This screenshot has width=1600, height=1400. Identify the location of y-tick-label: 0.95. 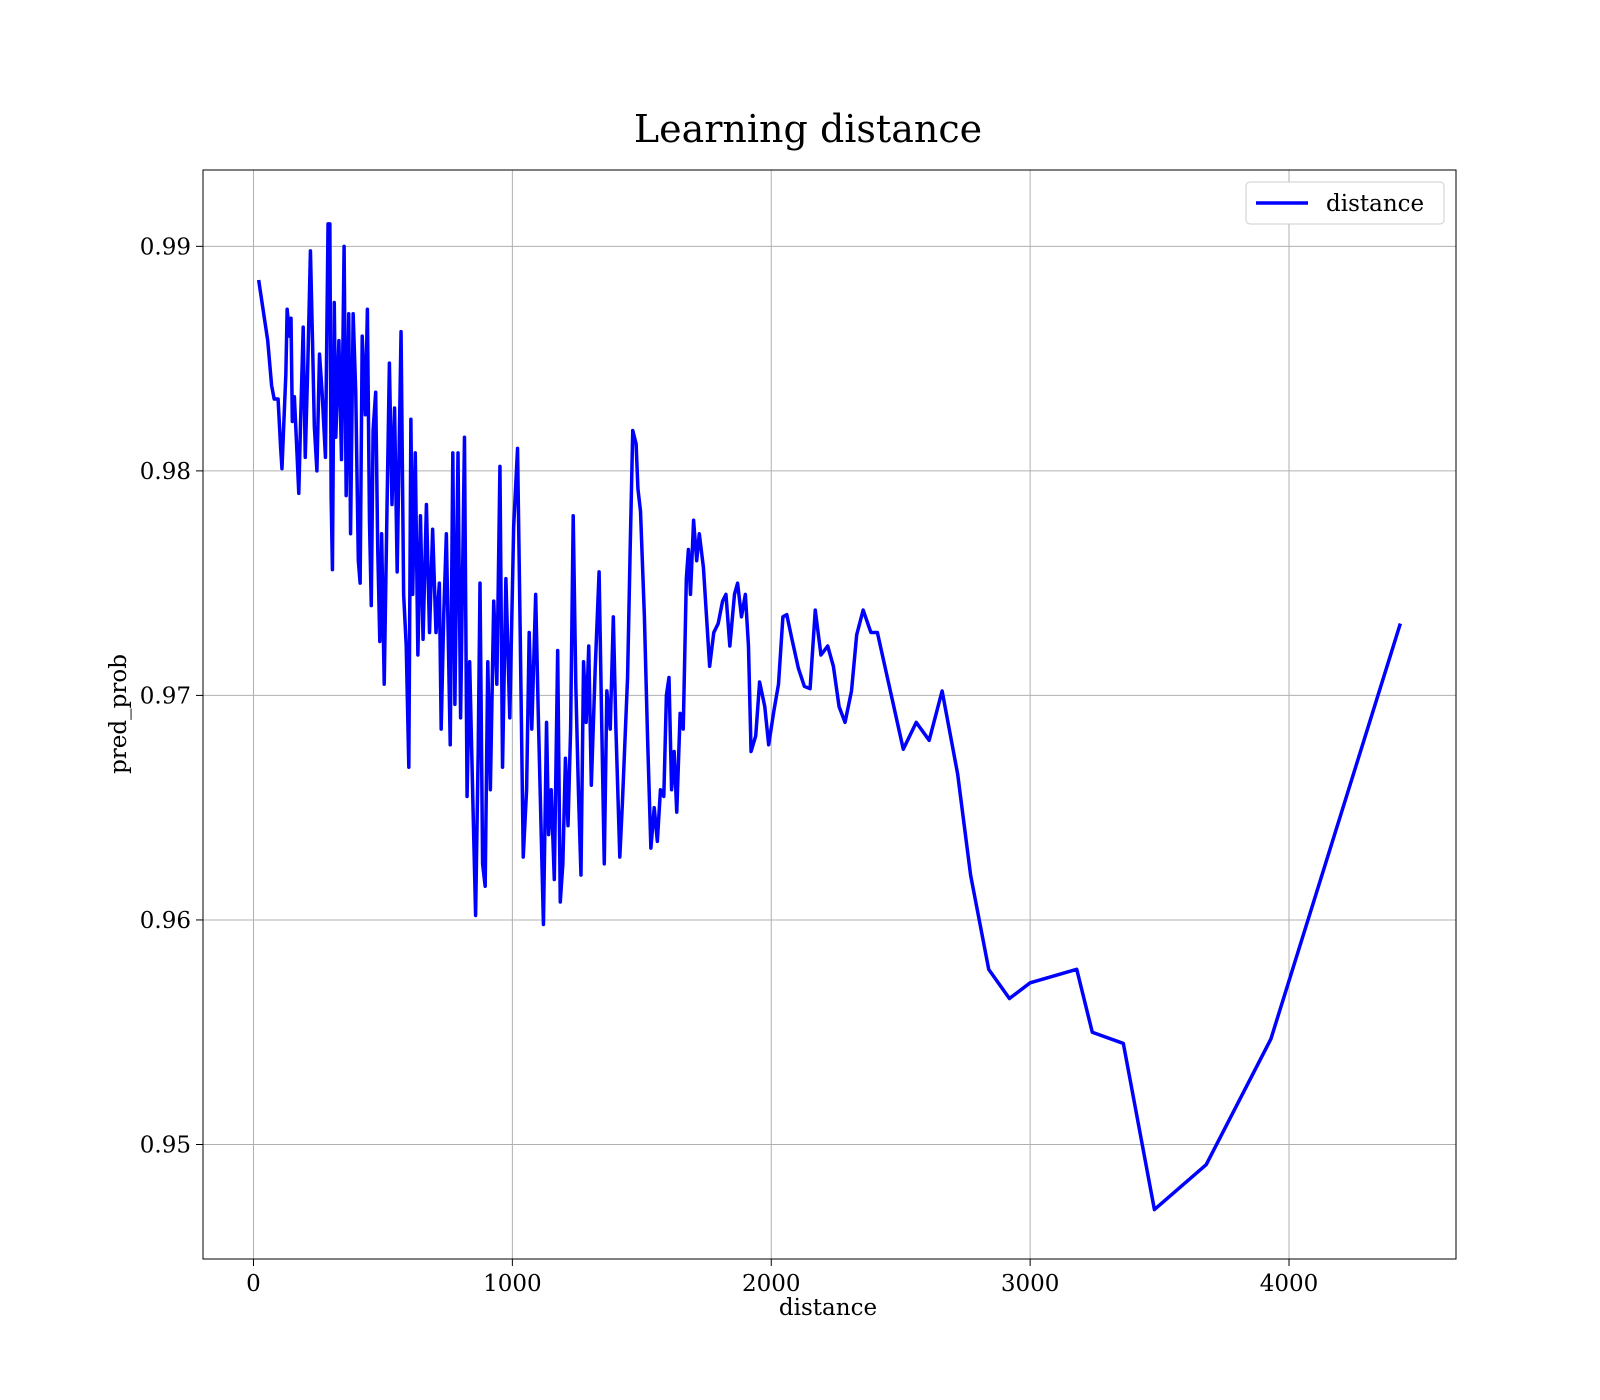
(165, 1145).